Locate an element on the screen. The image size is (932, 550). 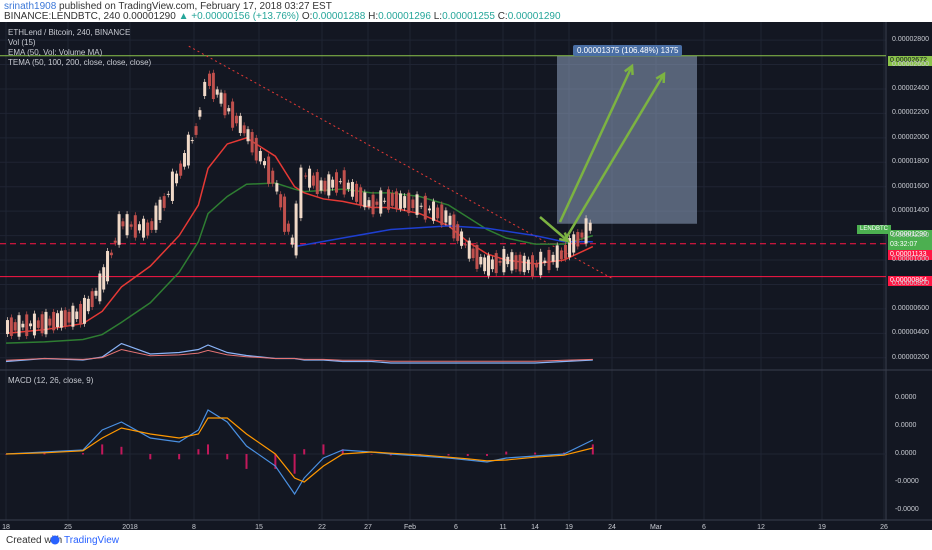
price-label-current: 0.00001290 is located at coordinates (910, 235).